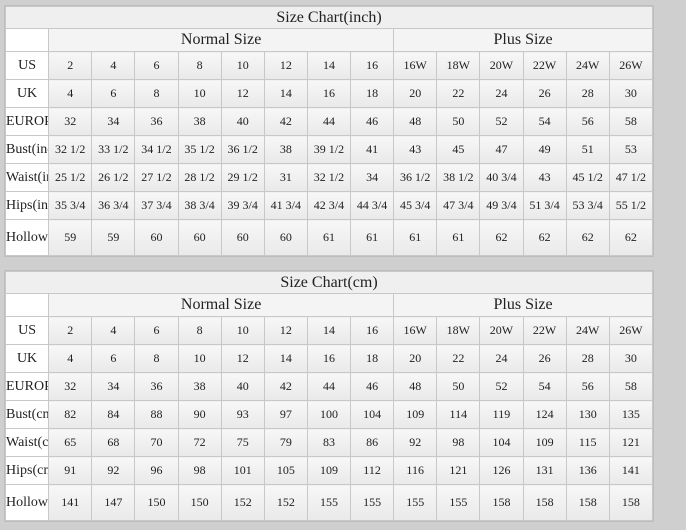 Image resolution: width=686 pixels, height=530 pixels. What do you see at coordinates (458, 470) in the screenshot?
I see `size-cell: 121` at bounding box center [458, 470].